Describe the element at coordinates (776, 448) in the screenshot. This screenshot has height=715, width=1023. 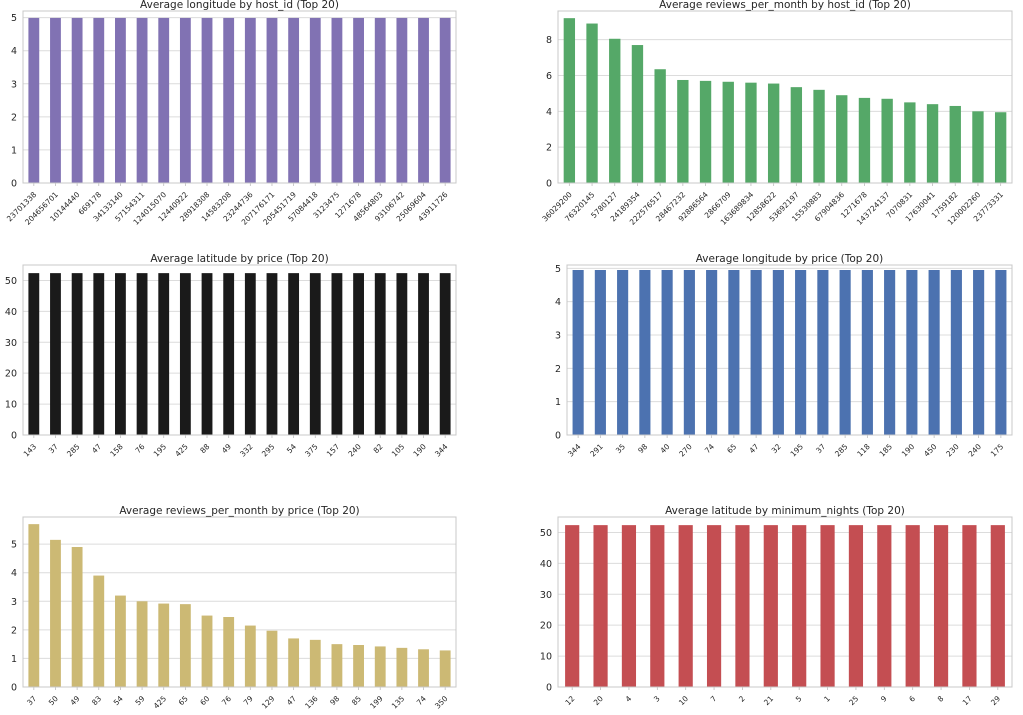
I see `x-tick-label: 32` at that location.